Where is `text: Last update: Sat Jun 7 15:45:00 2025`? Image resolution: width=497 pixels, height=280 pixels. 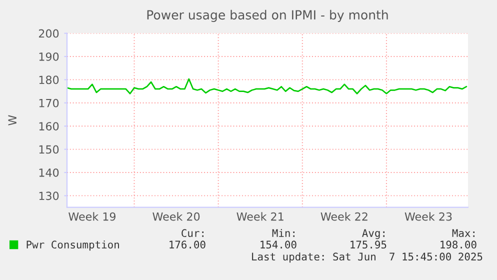 text: Last update: Sat Jun 7 15:45:00 2025 is located at coordinates (367, 257).